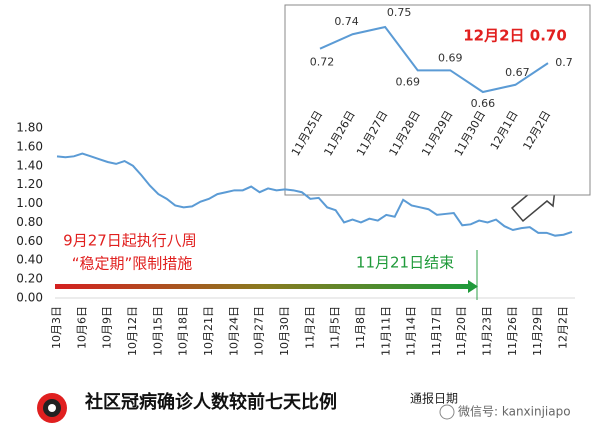  Describe the element at coordinates (360, 327) in the screenshot. I see `x-tick-label: 11月8日` at that location.